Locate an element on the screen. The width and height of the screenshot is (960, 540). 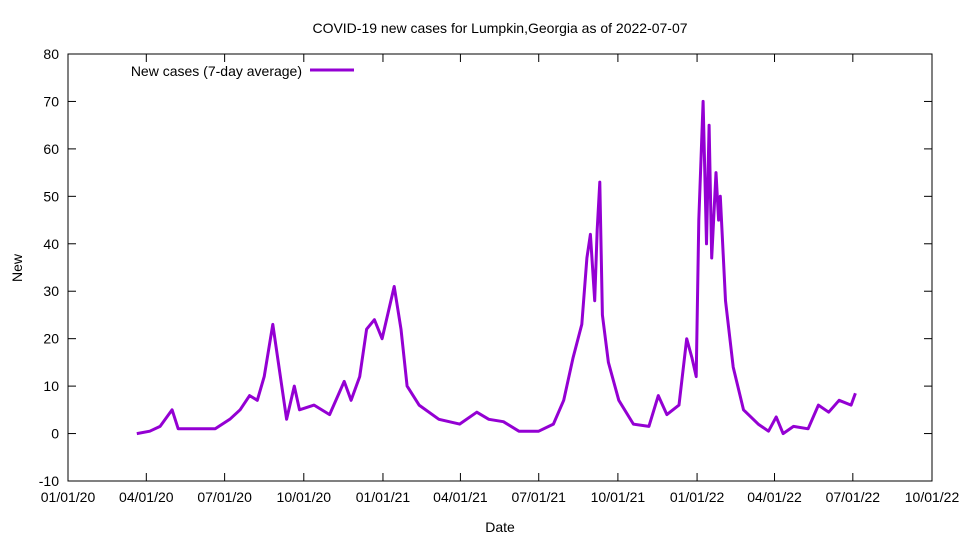
x-tick-label: 07/01/22 is located at coordinates (853, 497).